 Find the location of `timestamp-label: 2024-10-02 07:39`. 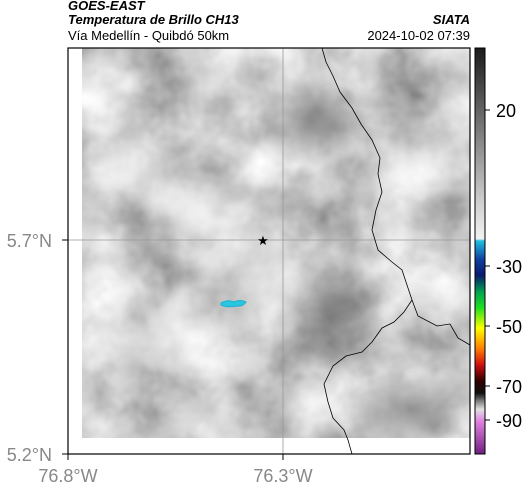

timestamp-label: 2024-10-02 07:39 is located at coordinates (418, 35).